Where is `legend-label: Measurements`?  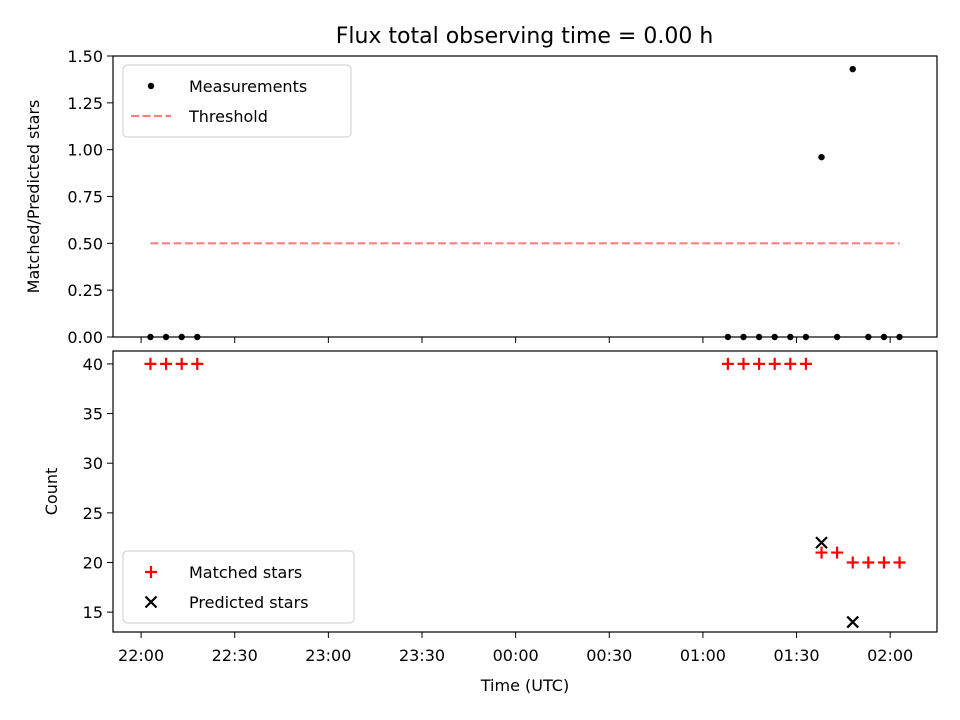 legend-label: Measurements is located at coordinates (248, 86).